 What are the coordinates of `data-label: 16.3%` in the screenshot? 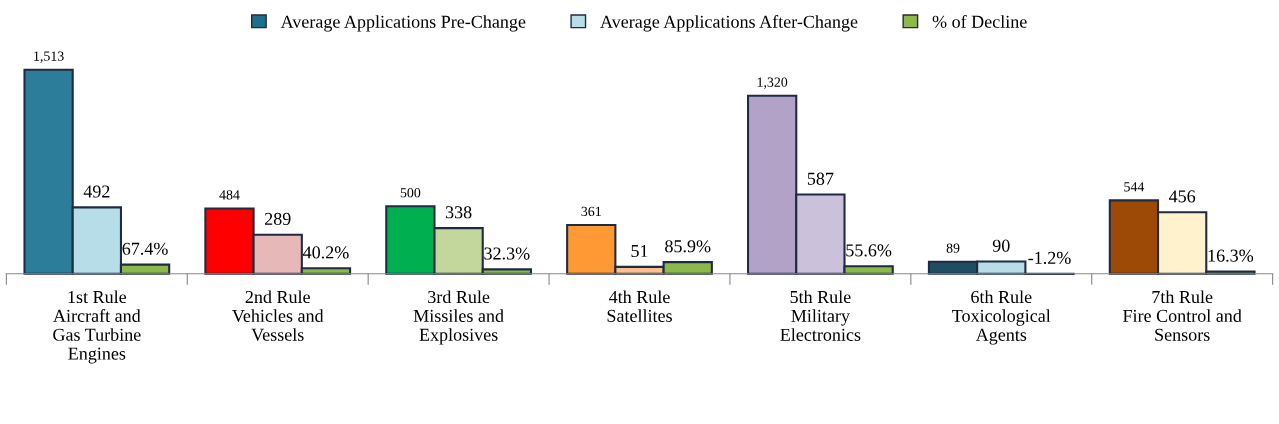 It's located at (1231, 255).